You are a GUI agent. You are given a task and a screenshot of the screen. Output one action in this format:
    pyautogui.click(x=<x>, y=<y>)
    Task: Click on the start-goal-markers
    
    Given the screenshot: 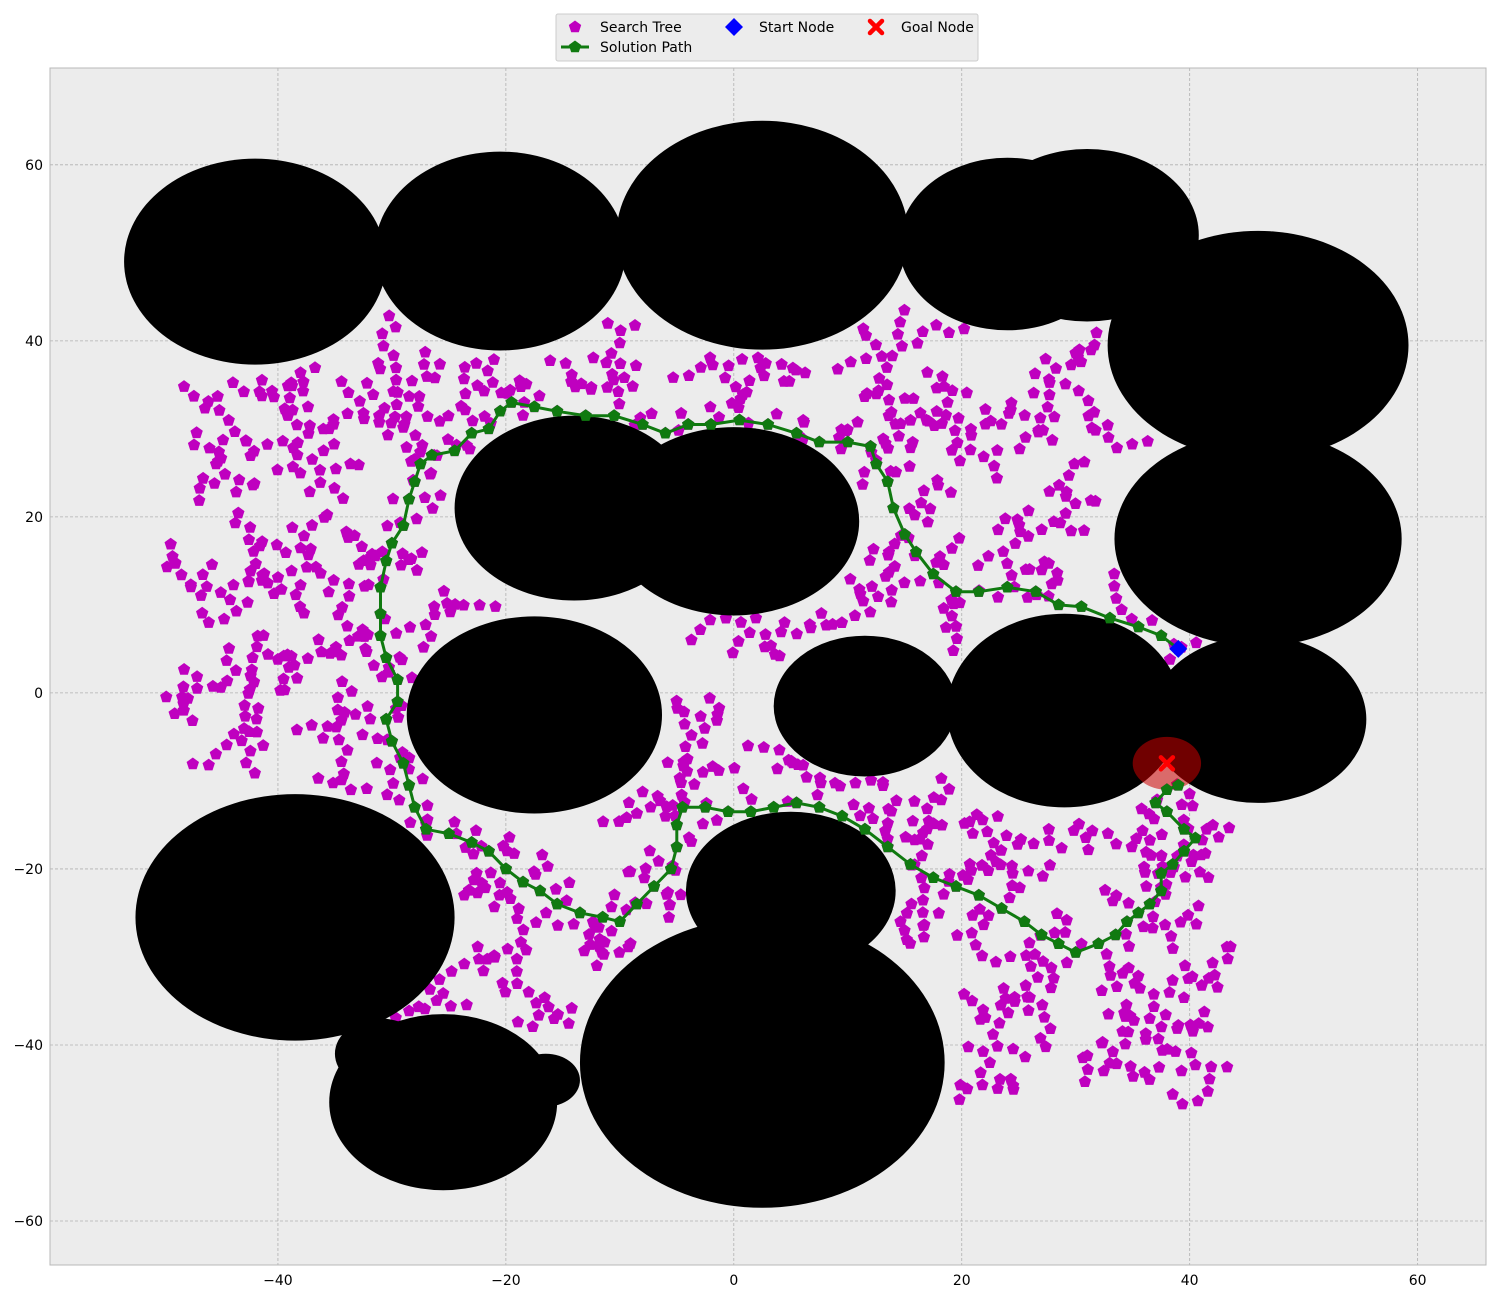 What is the action you would take?
    pyautogui.click(x=1173, y=705)
    